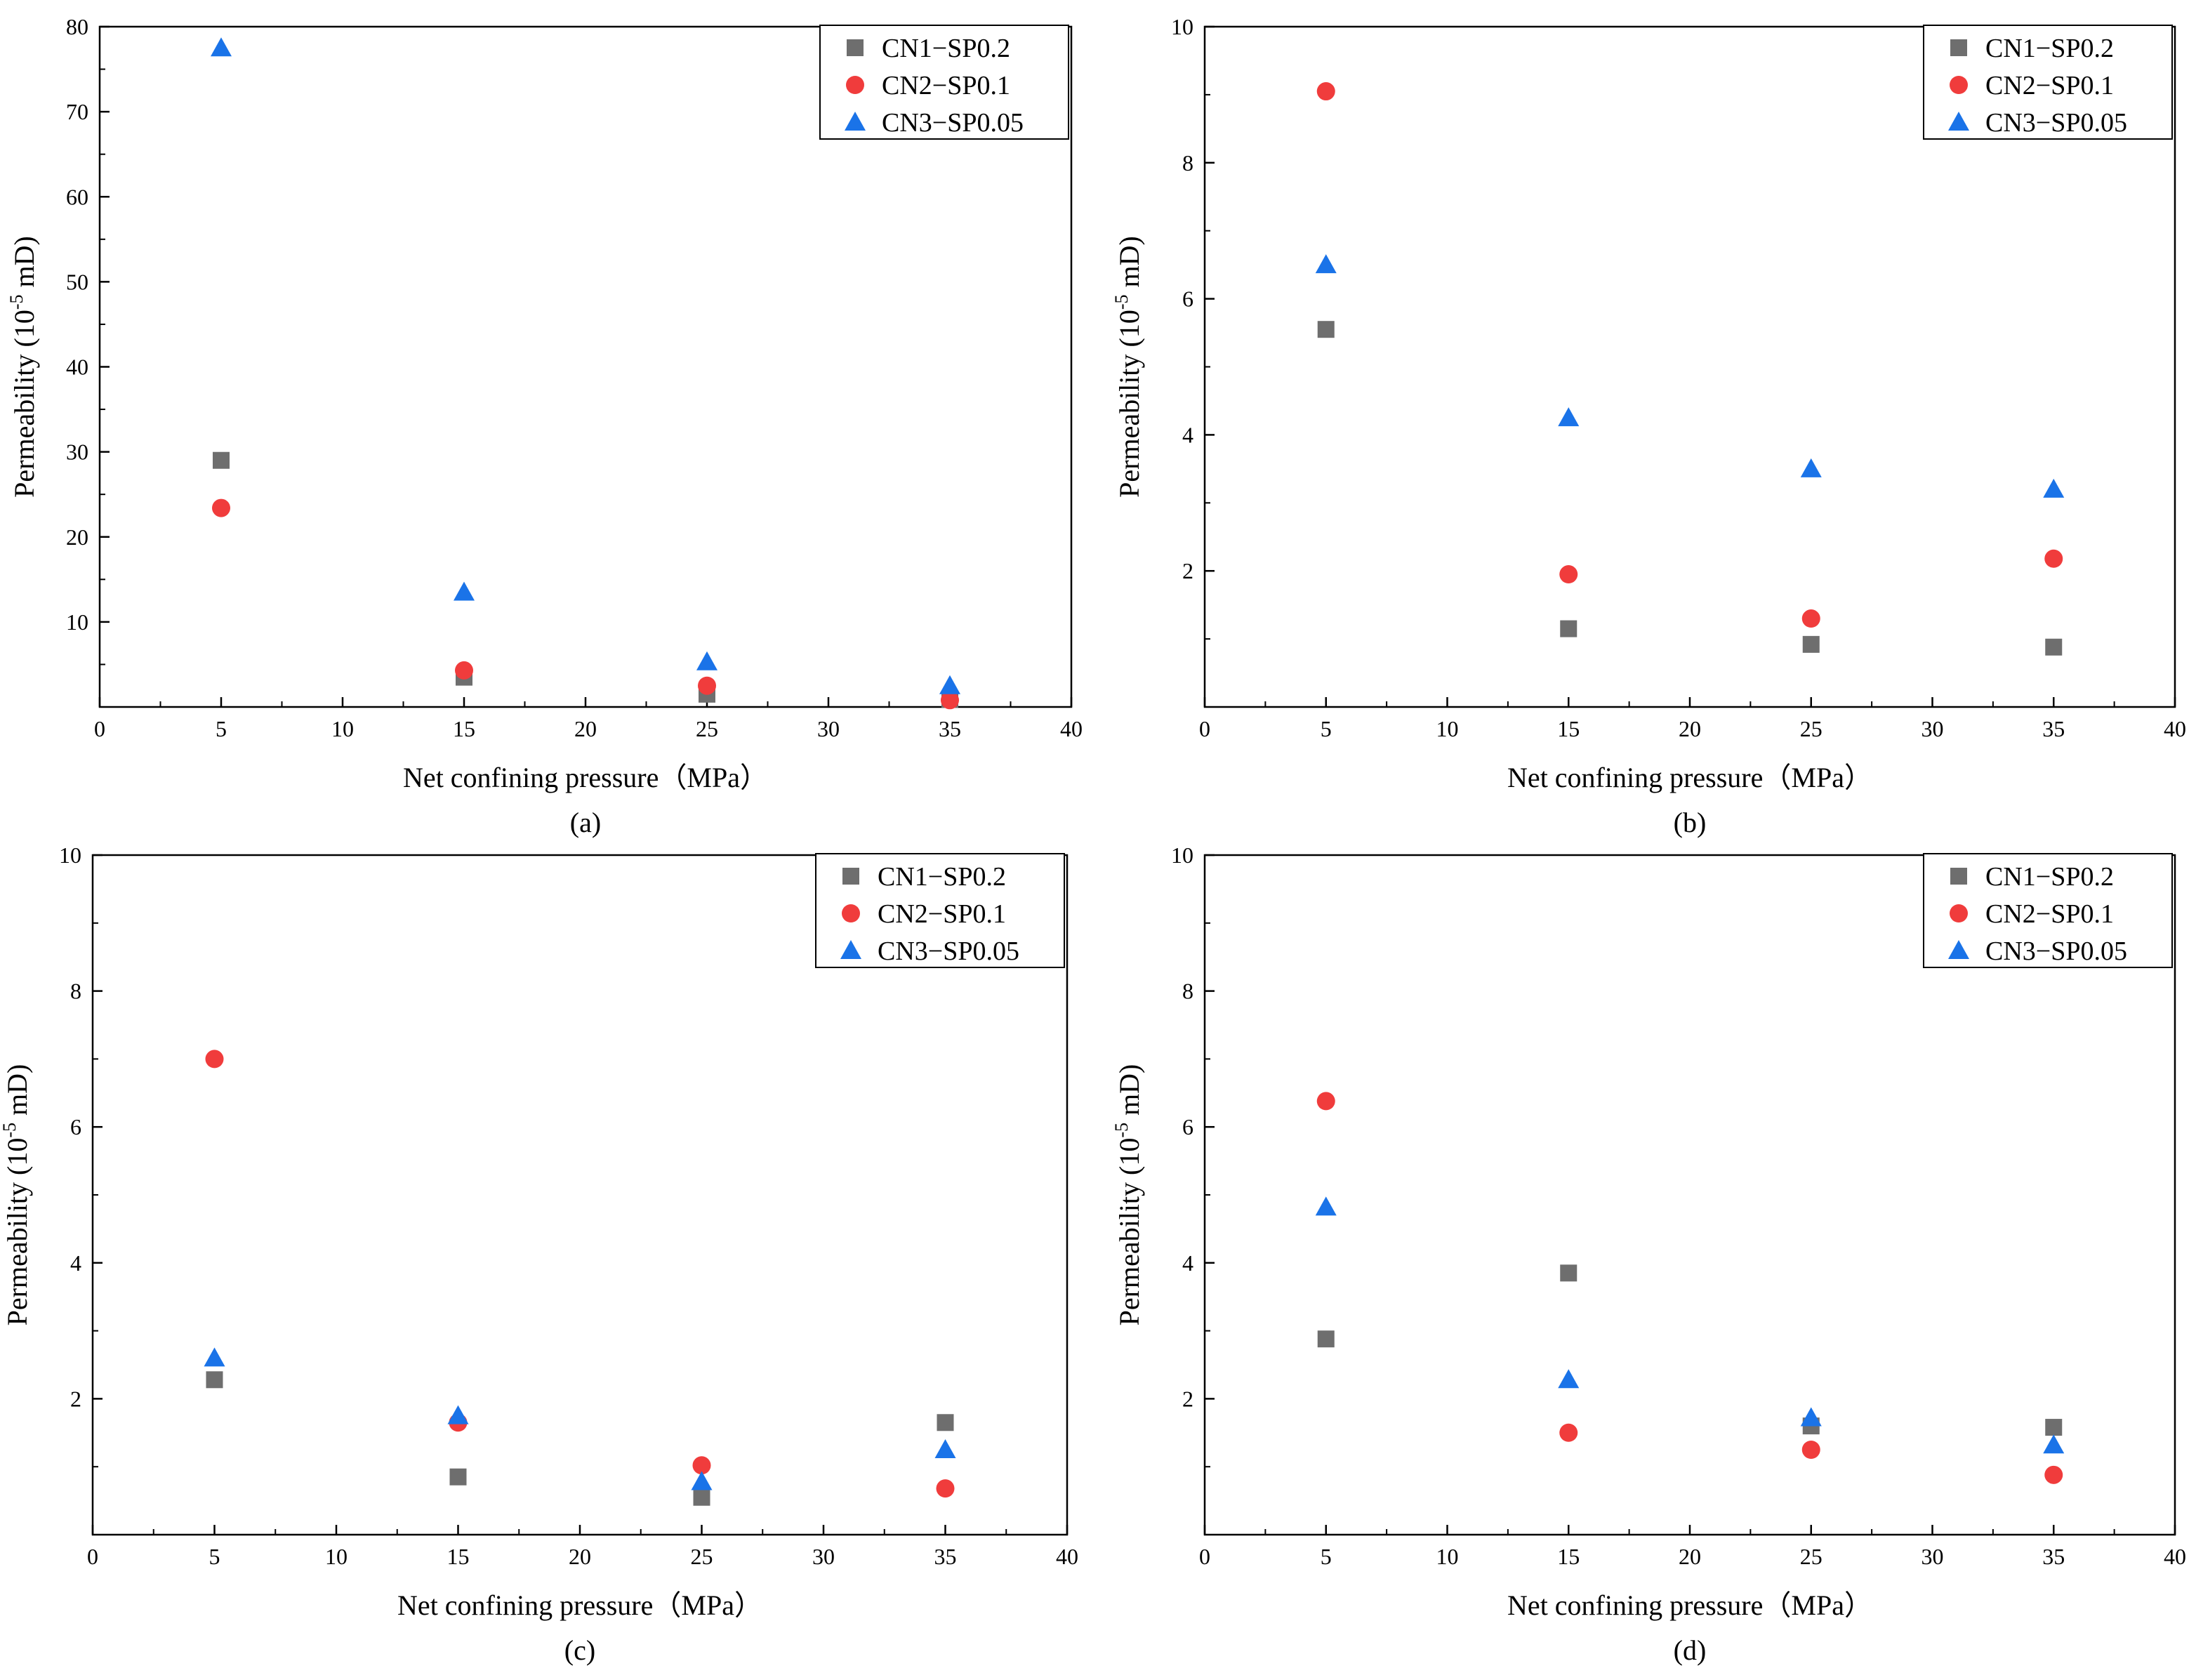 This screenshot has height=1680, width=2196. I want to click on y-tick-label: 60, so click(77, 196).